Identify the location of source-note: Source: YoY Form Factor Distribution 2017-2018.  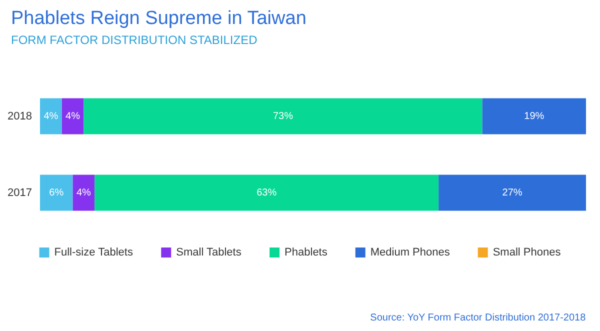
(478, 318).